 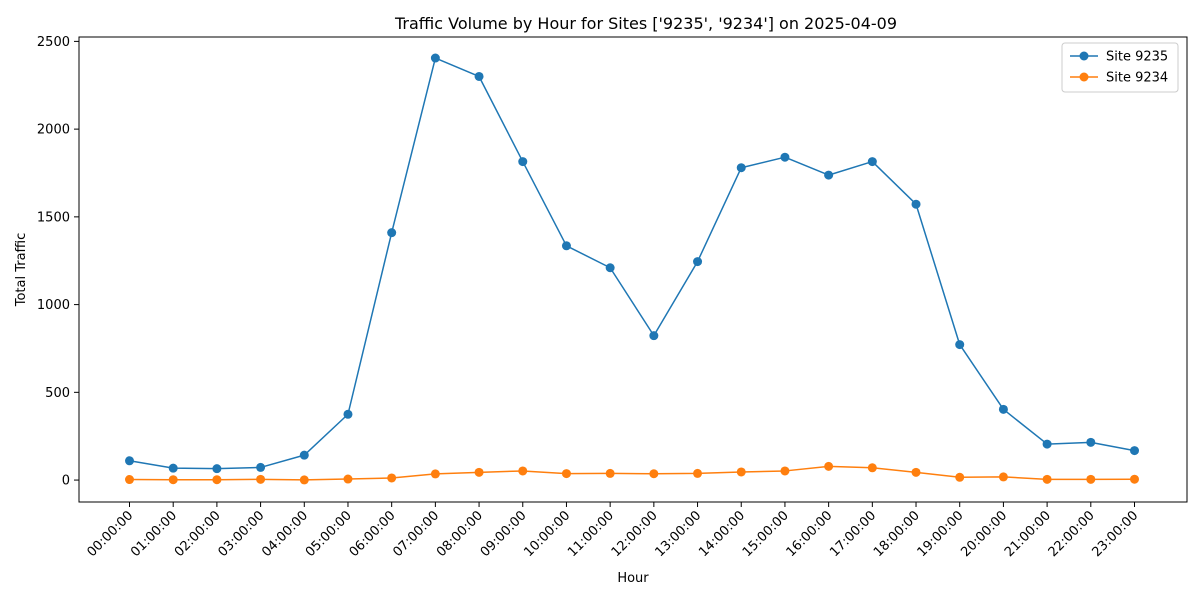 I want to click on legend-item: Site 9234, so click(x=1119, y=78).